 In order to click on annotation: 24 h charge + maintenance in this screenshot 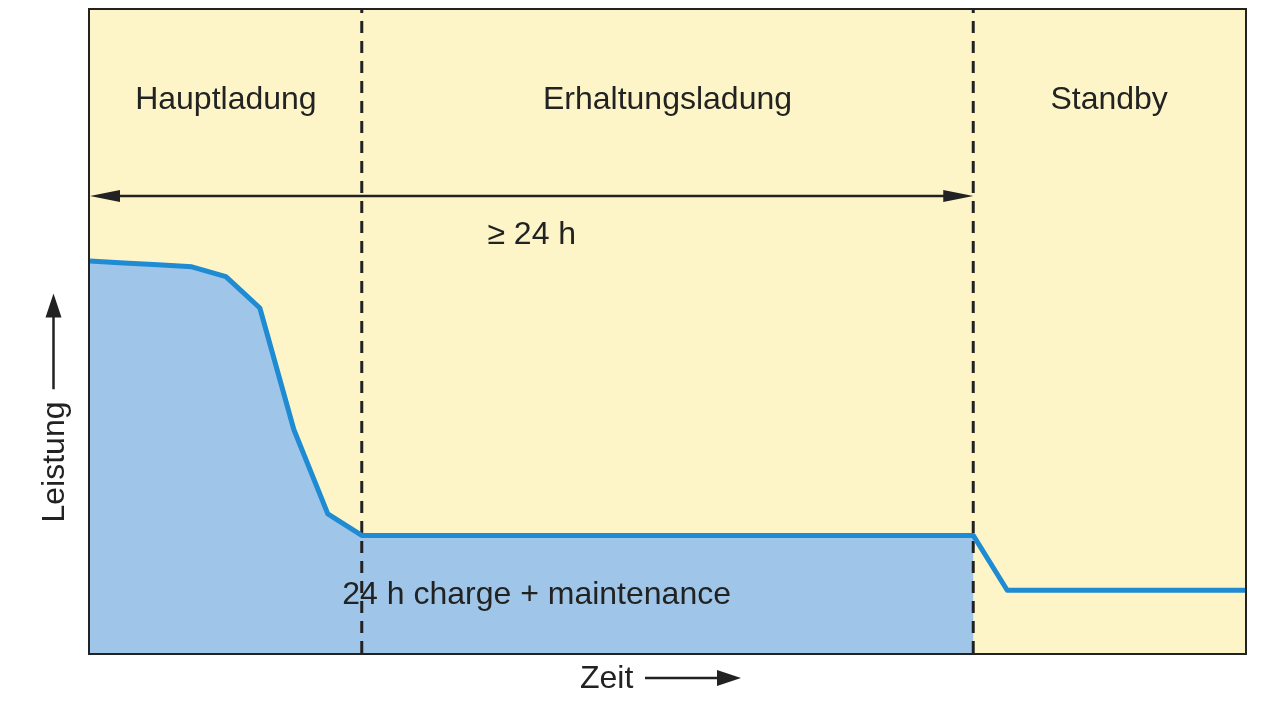, I will do `click(536, 593)`.